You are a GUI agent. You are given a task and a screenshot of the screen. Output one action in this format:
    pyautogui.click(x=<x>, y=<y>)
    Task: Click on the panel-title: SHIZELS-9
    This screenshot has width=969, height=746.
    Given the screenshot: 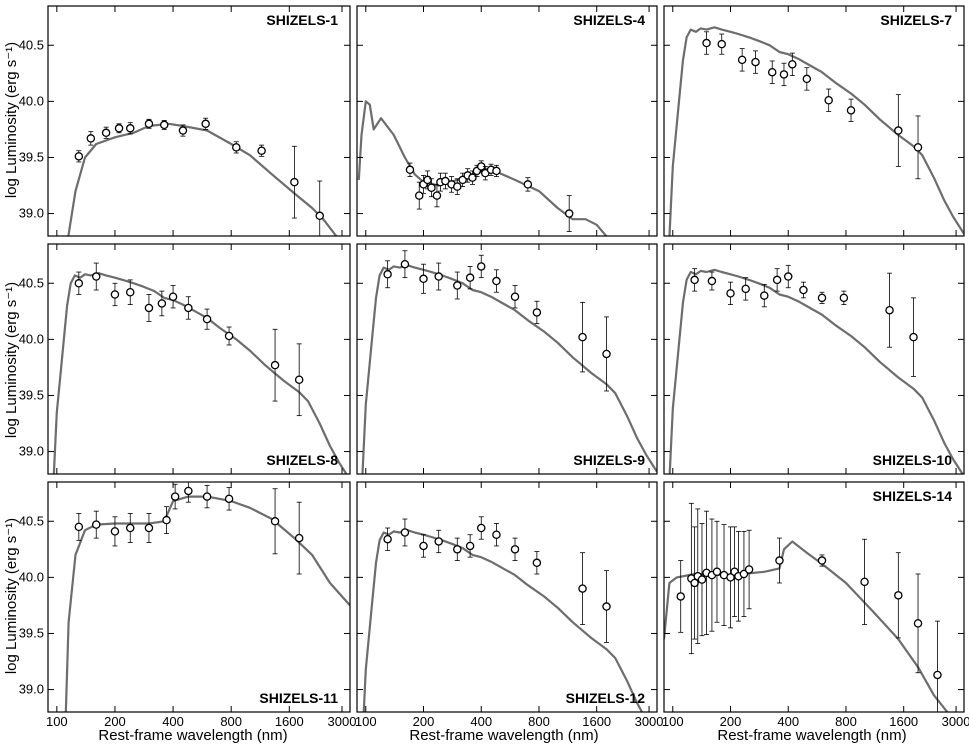 What is the action you would take?
    pyautogui.click(x=609, y=460)
    